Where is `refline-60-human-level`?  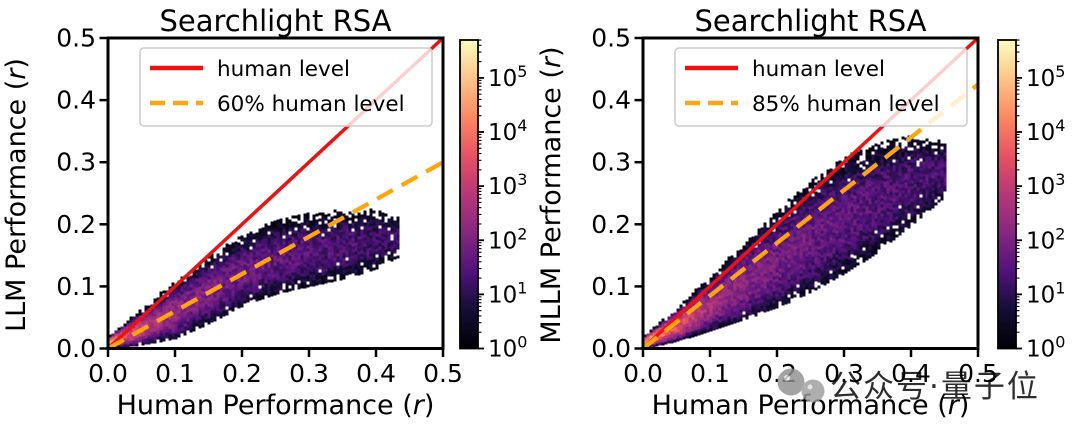
refline-60-human-level is located at coordinates (275, 255).